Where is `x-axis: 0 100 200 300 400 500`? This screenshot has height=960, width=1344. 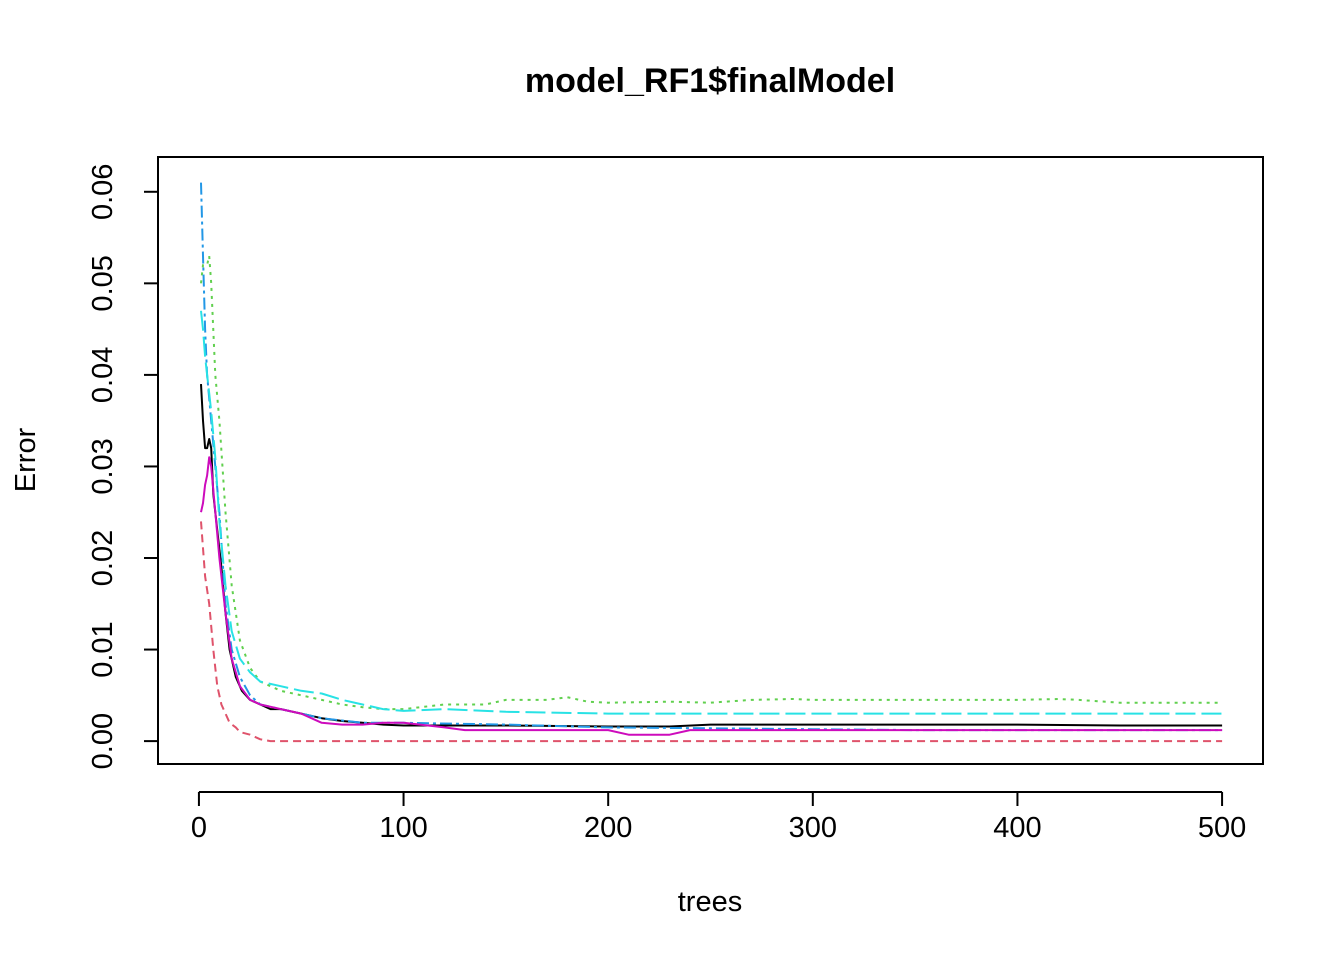
x-axis: 0 100 200 300 400 500 is located at coordinates (718, 817).